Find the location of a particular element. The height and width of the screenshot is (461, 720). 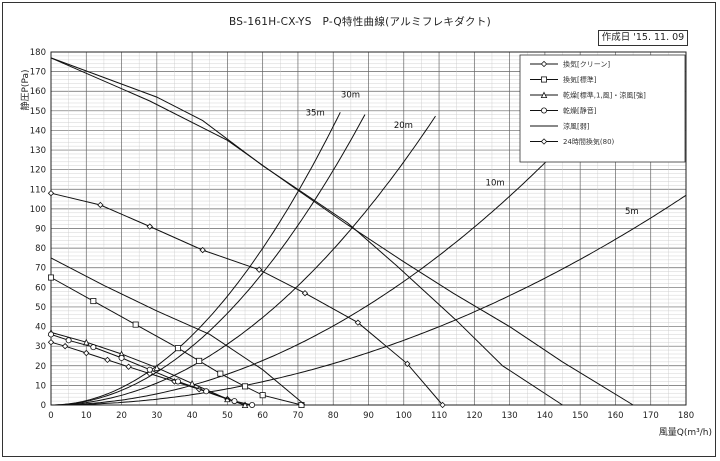

x-tick-label: 140 is located at coordinates (545, 416).